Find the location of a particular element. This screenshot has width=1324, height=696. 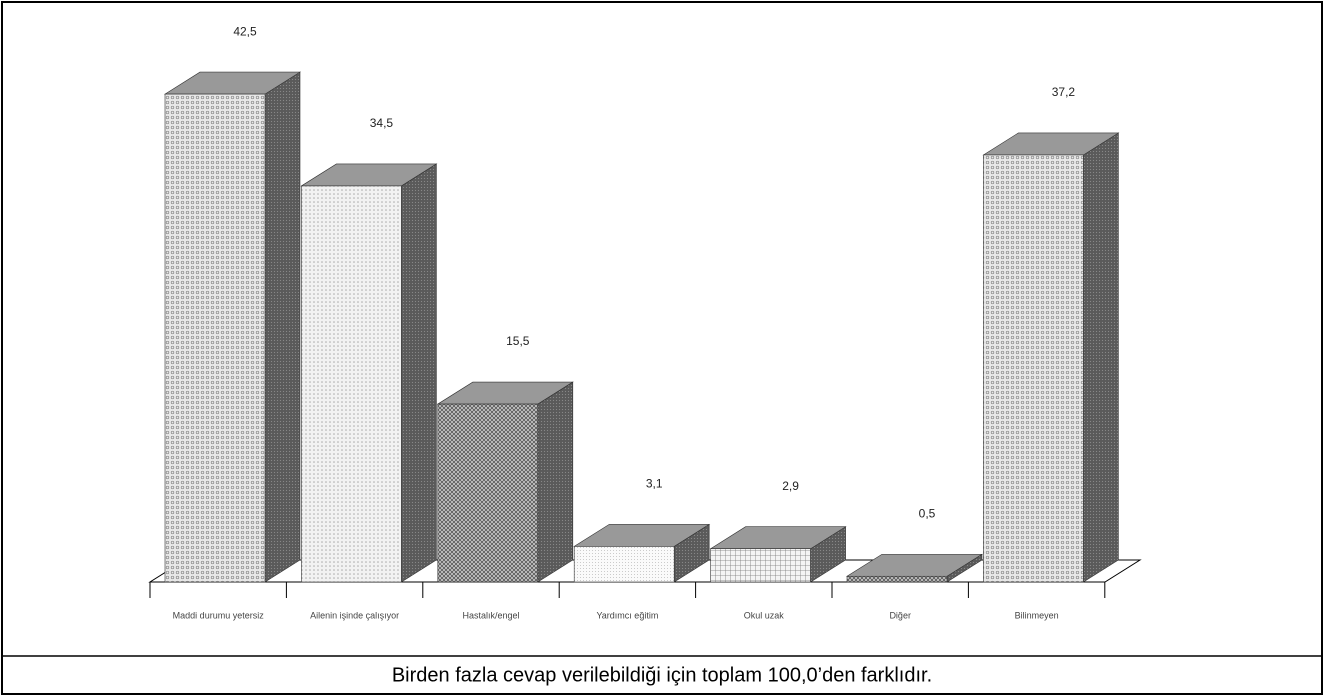

x-tick-label: Ailenin işinde çalışıyor is located at coordinates (354, 615).